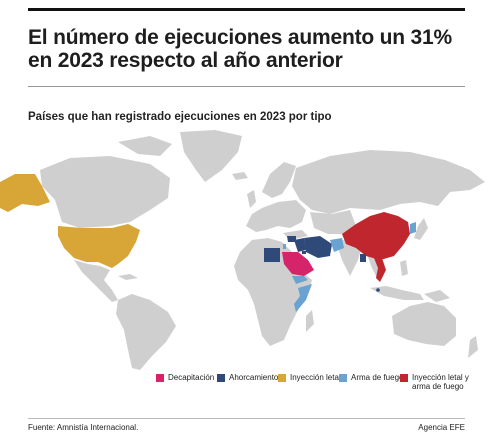 The image size is (490, 433). What do you see at coordinates (246, 86) in the screenshot?
I see `title-divider` at bounding box center [246, 86].